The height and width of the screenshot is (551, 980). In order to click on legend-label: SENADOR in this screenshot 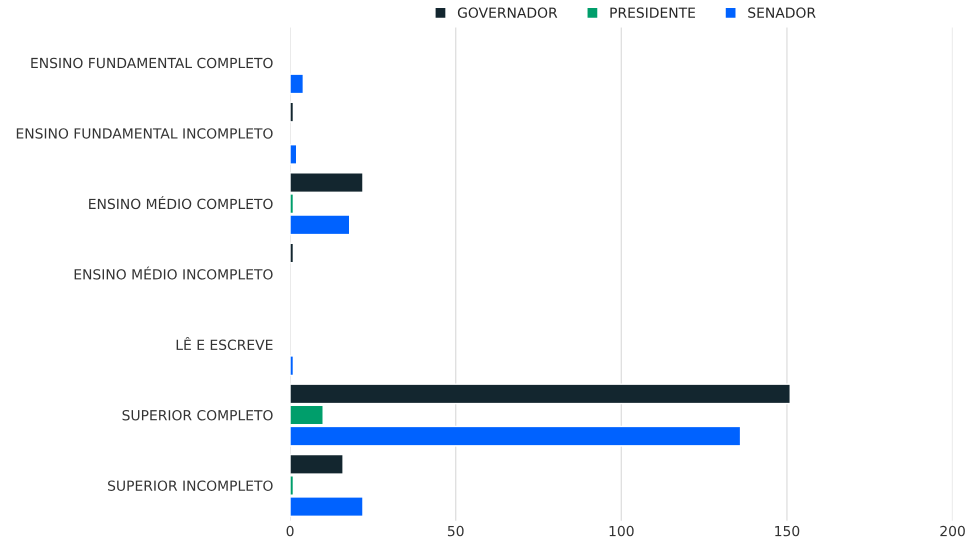, I will do `click(782, 12)`.